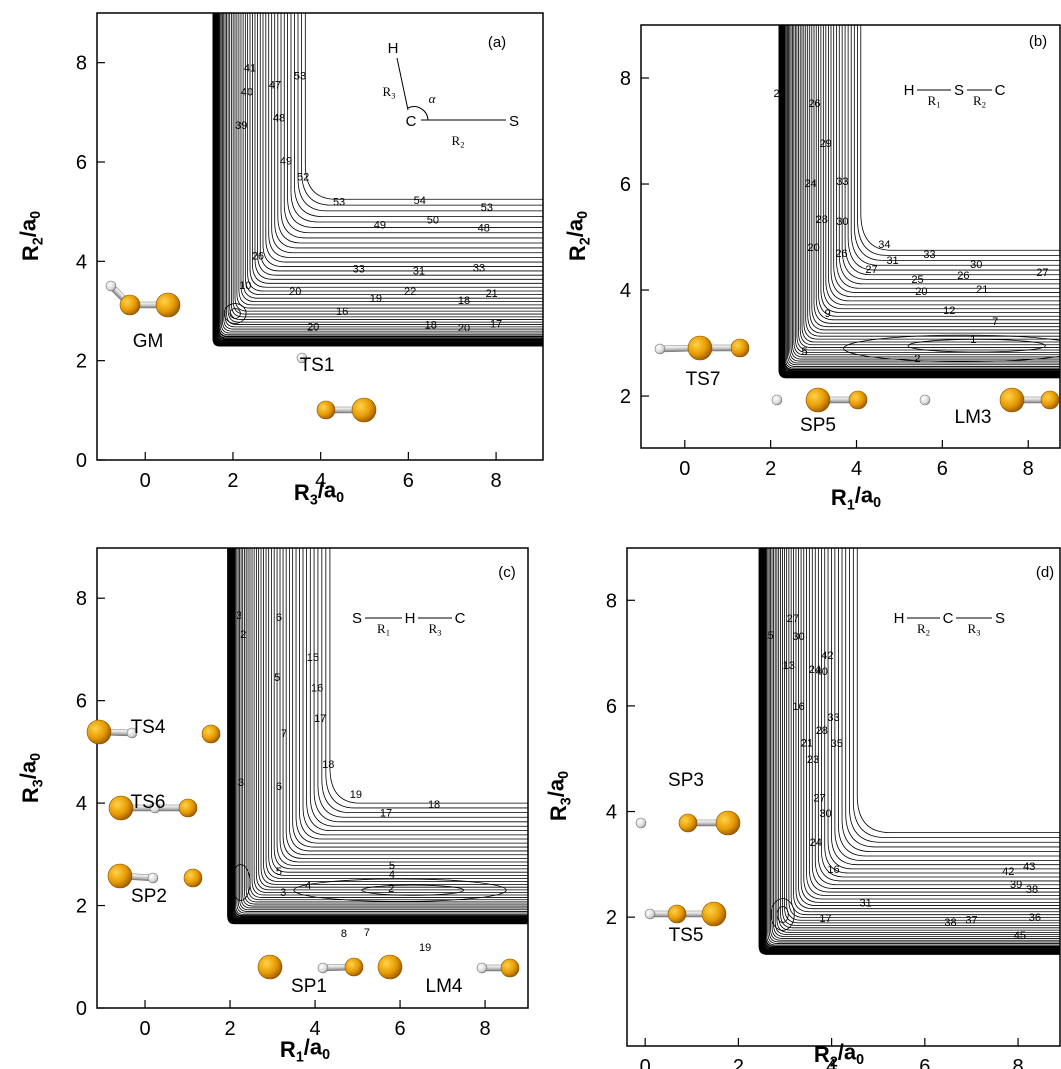 The height and width of the screenshot is (1069, 1061). What do you see at coordinates (934, 101) in the screenshot?
I see `bond-label: R1` at bounding box center [934, 101].